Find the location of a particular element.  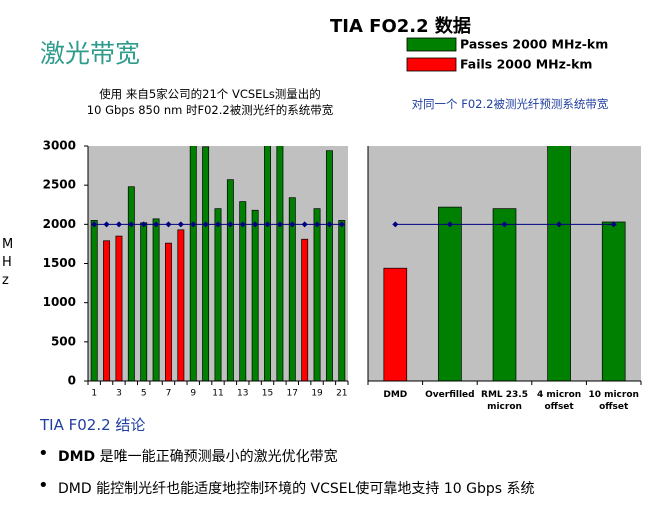

x-tick-label: 19 is located at coordinates (317, 394).